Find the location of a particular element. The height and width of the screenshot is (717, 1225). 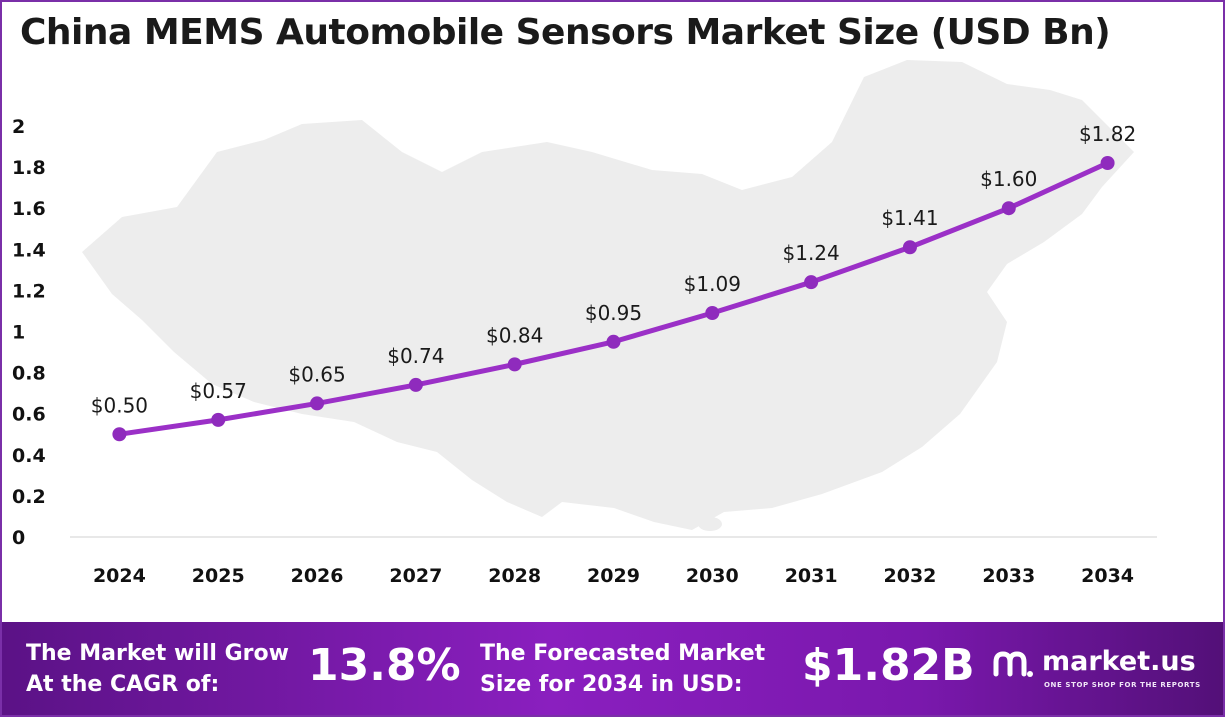

data-label: $1.82 is located at coordinates (1107, 134).